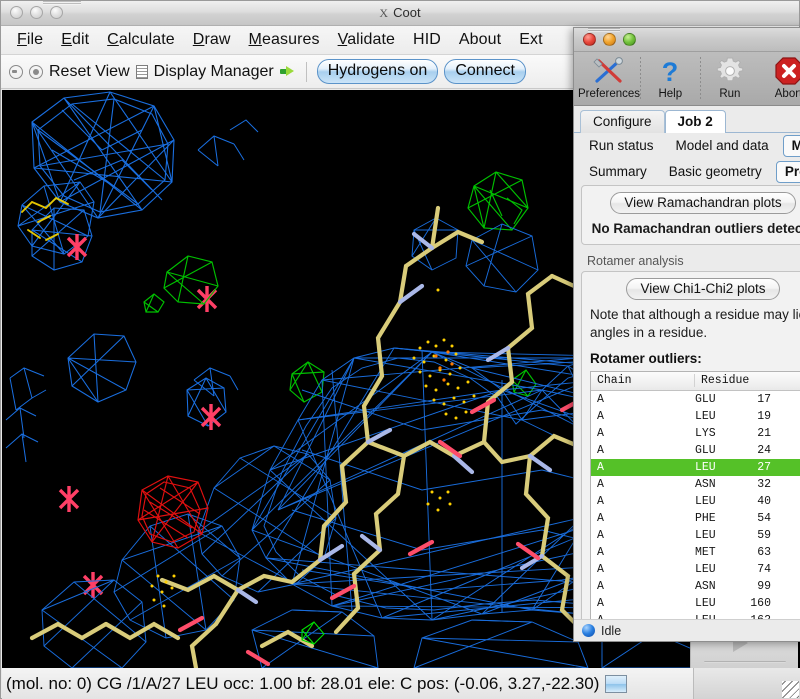 The height and width of the screenshot is (699, 800). Describe the element at coordinates (306, 71) in the screenshot. I see `toolbar-separator` at that location.